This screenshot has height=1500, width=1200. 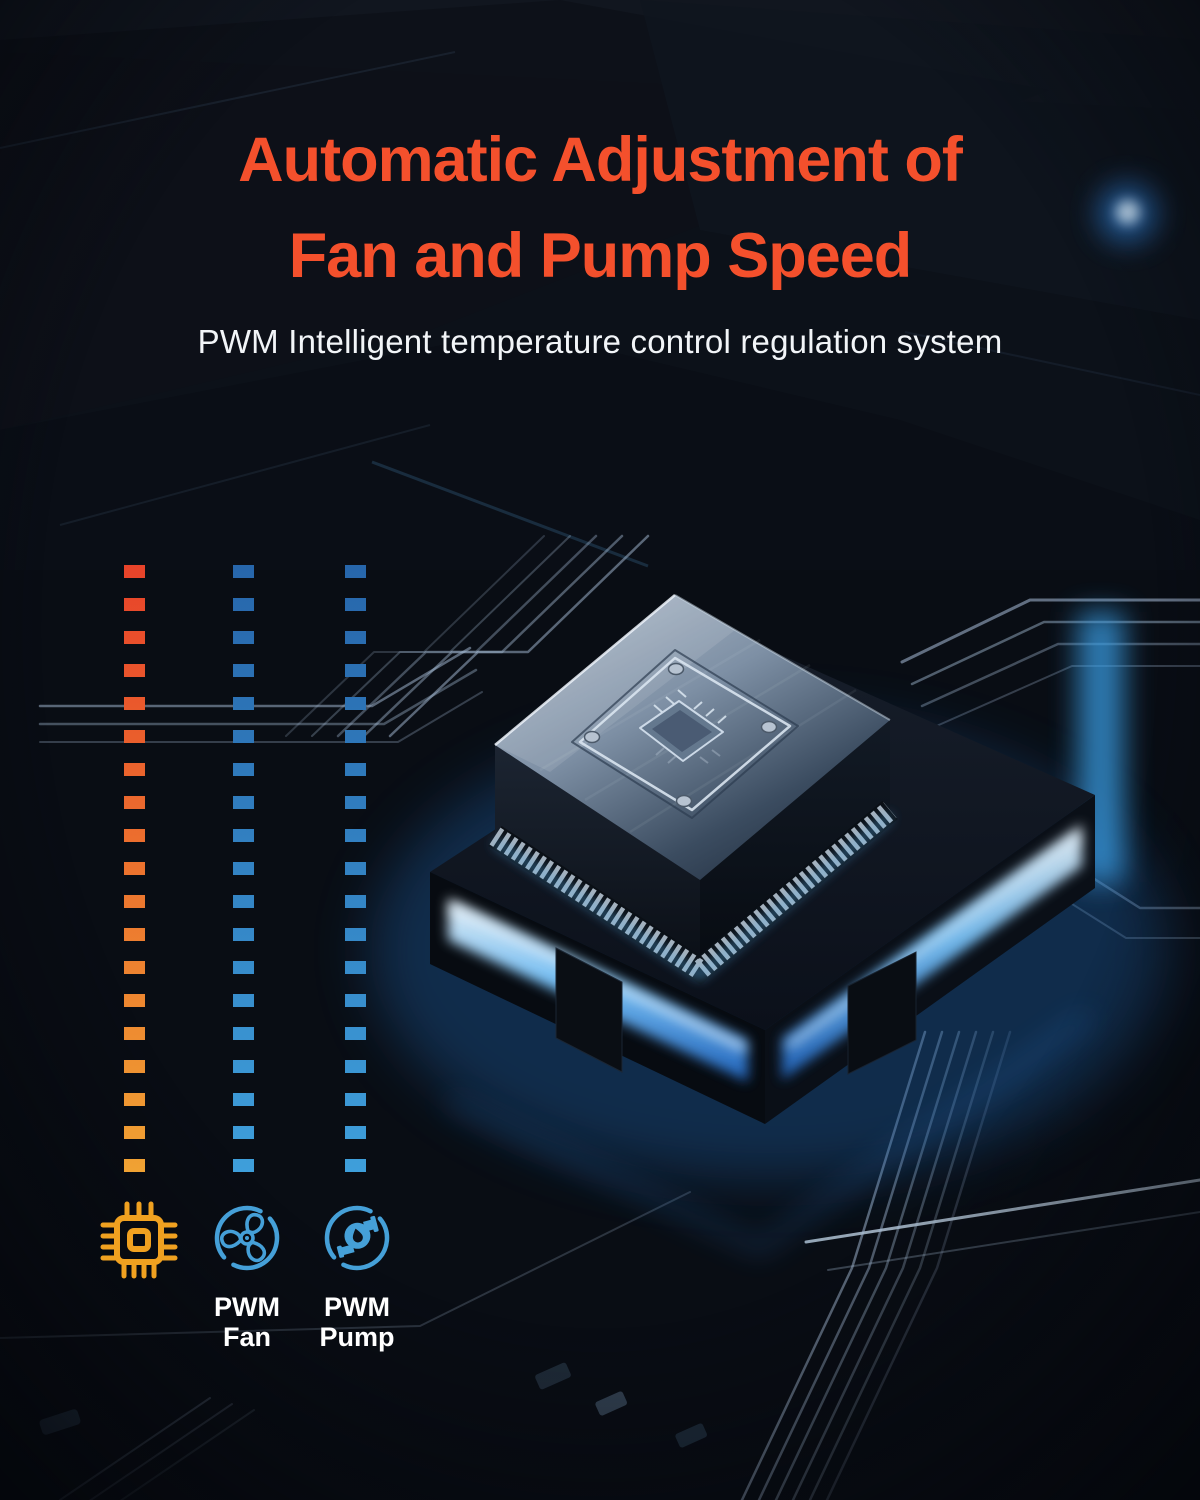 I want to click on legend-item-cpu, so click(x=139, y=1240).